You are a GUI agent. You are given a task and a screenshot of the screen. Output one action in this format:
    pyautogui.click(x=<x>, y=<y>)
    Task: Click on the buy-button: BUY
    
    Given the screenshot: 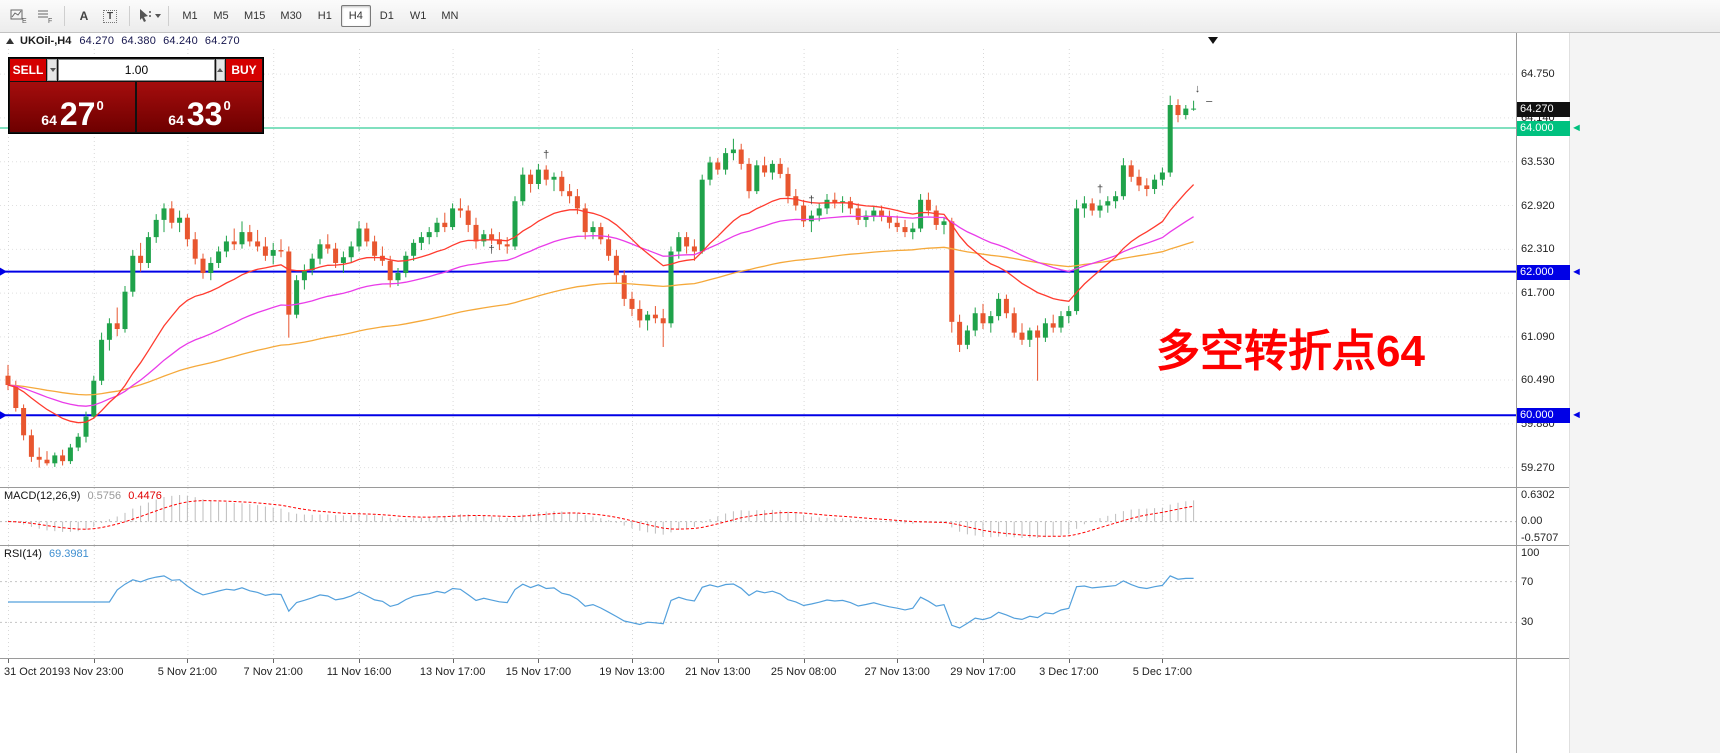 What is the action you would take?
    pyautogui.click(x=244, y=70)
    